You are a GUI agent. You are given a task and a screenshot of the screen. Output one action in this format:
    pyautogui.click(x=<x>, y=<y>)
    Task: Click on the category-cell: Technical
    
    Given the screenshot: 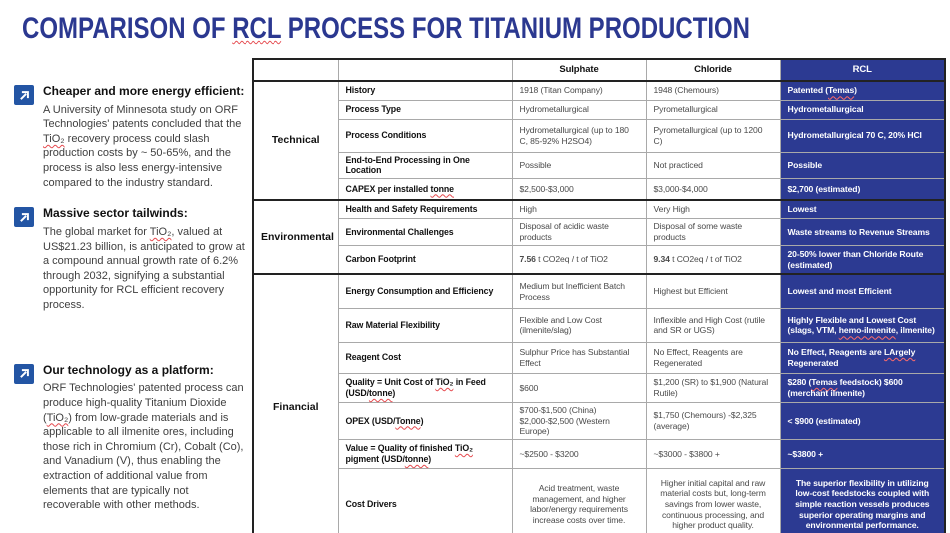 What is the action you would take?
    pyautogui.click(x=295, y=140)
    